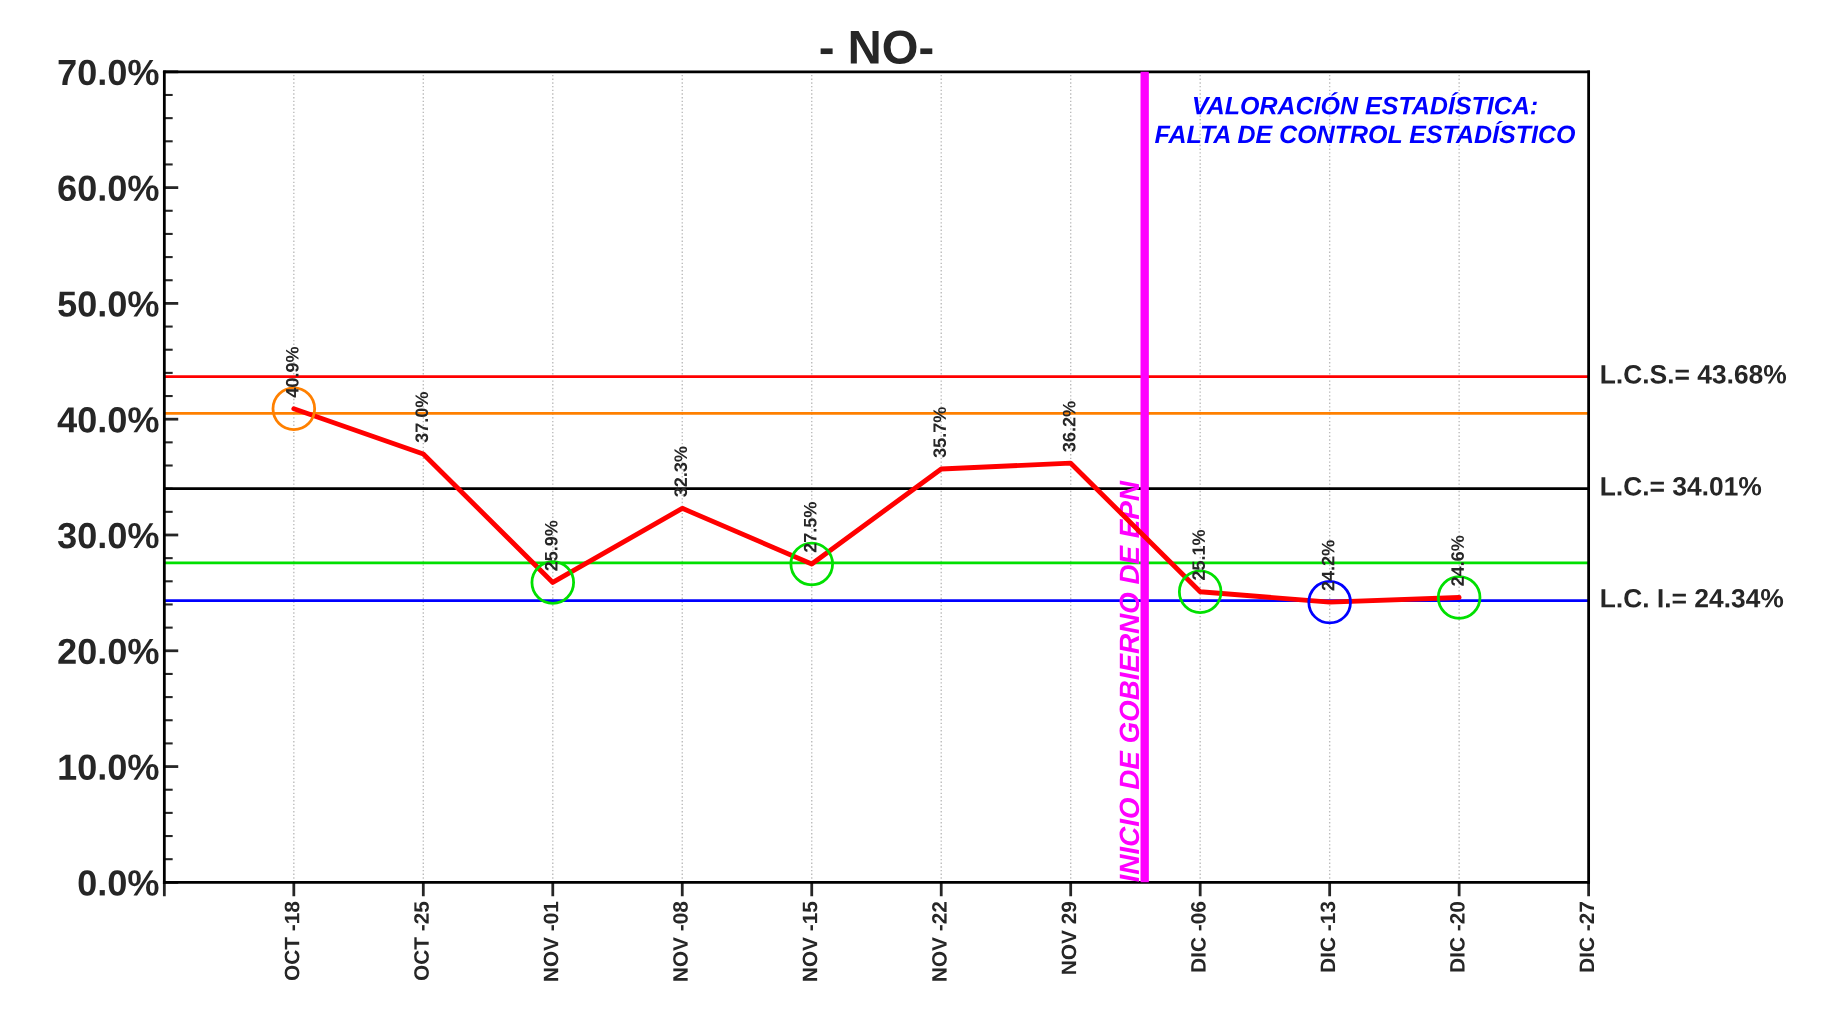  What do you see at coordinates (1692, 598) in the screenshot?
I see `ref-line-label: L.C. I.= 24.34%` at bounding box center [1692, 598].